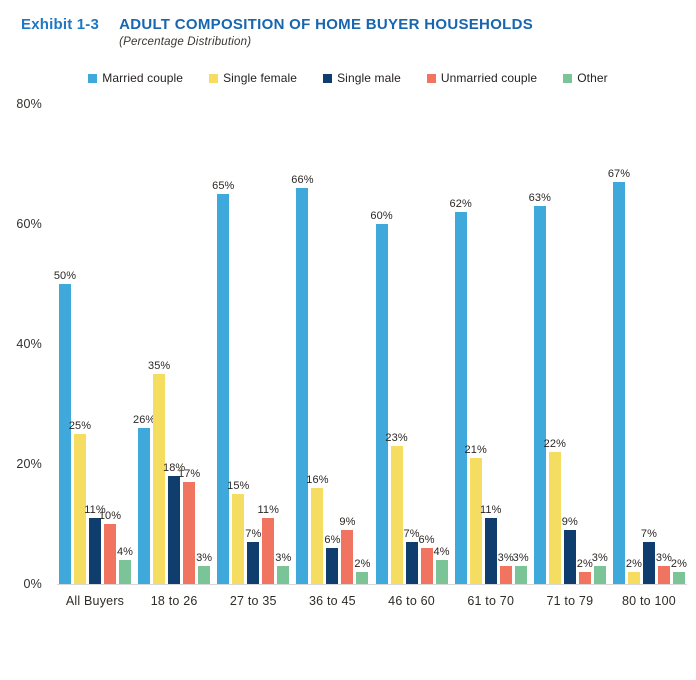 Image resolution: width=696 pixels, height=680 pixels. I want to click on x-axis-label-27-to-35: 27 to 35, so click(253, 601).